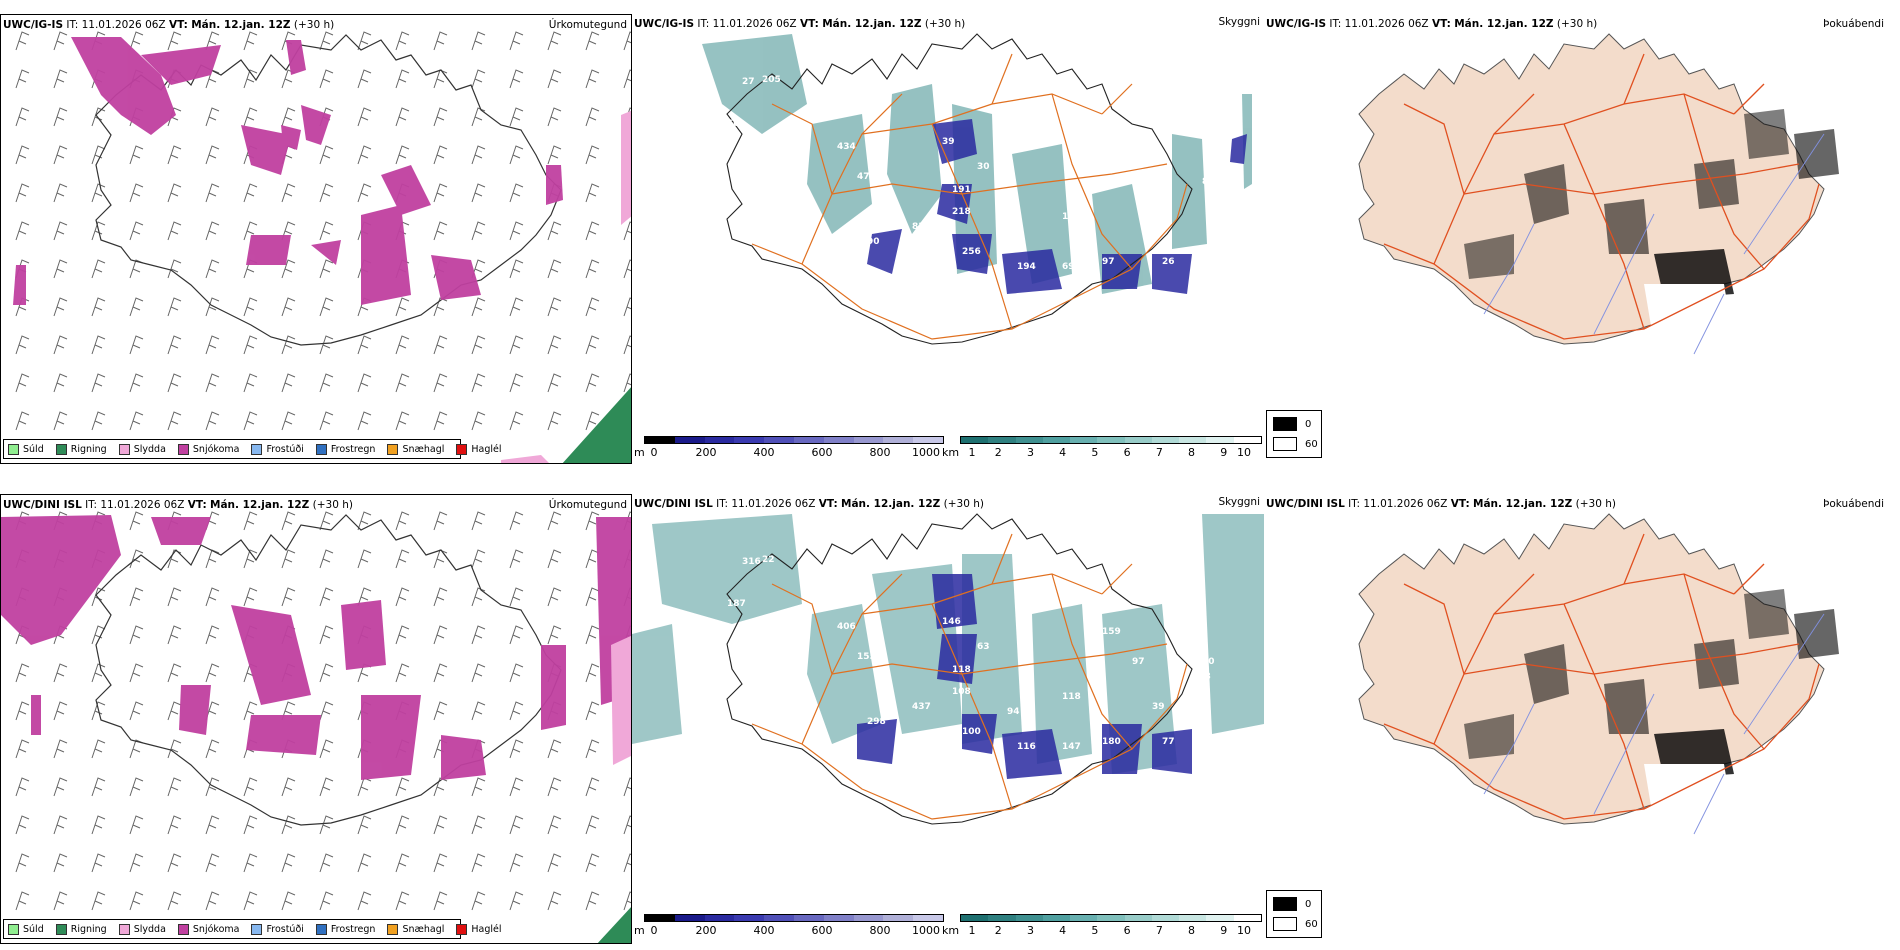  Describe the element at coordinates (1651, 204) in the screenshot. I see `fog-shading` at that location.